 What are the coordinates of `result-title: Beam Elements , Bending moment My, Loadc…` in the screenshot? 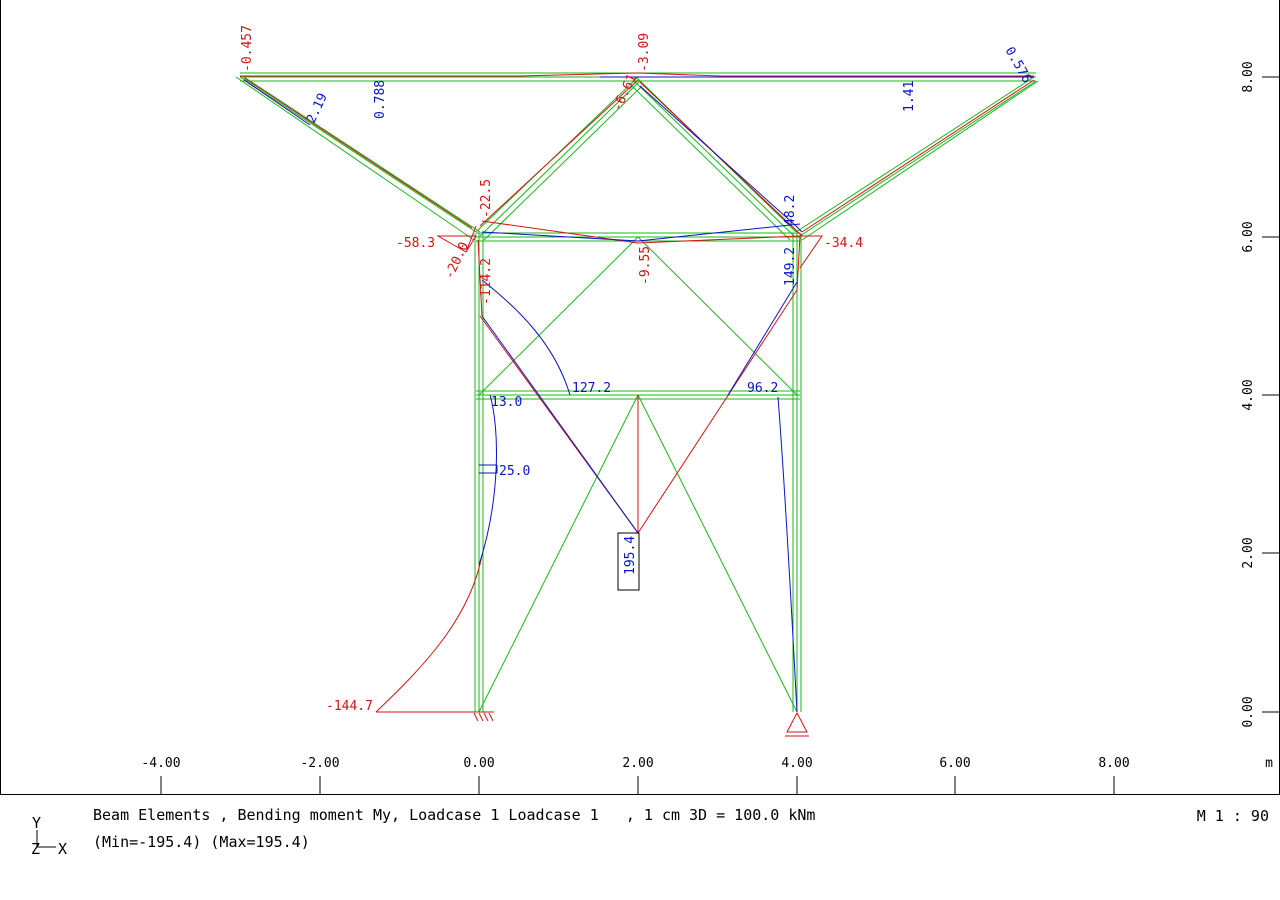 It's located at (454, 815).